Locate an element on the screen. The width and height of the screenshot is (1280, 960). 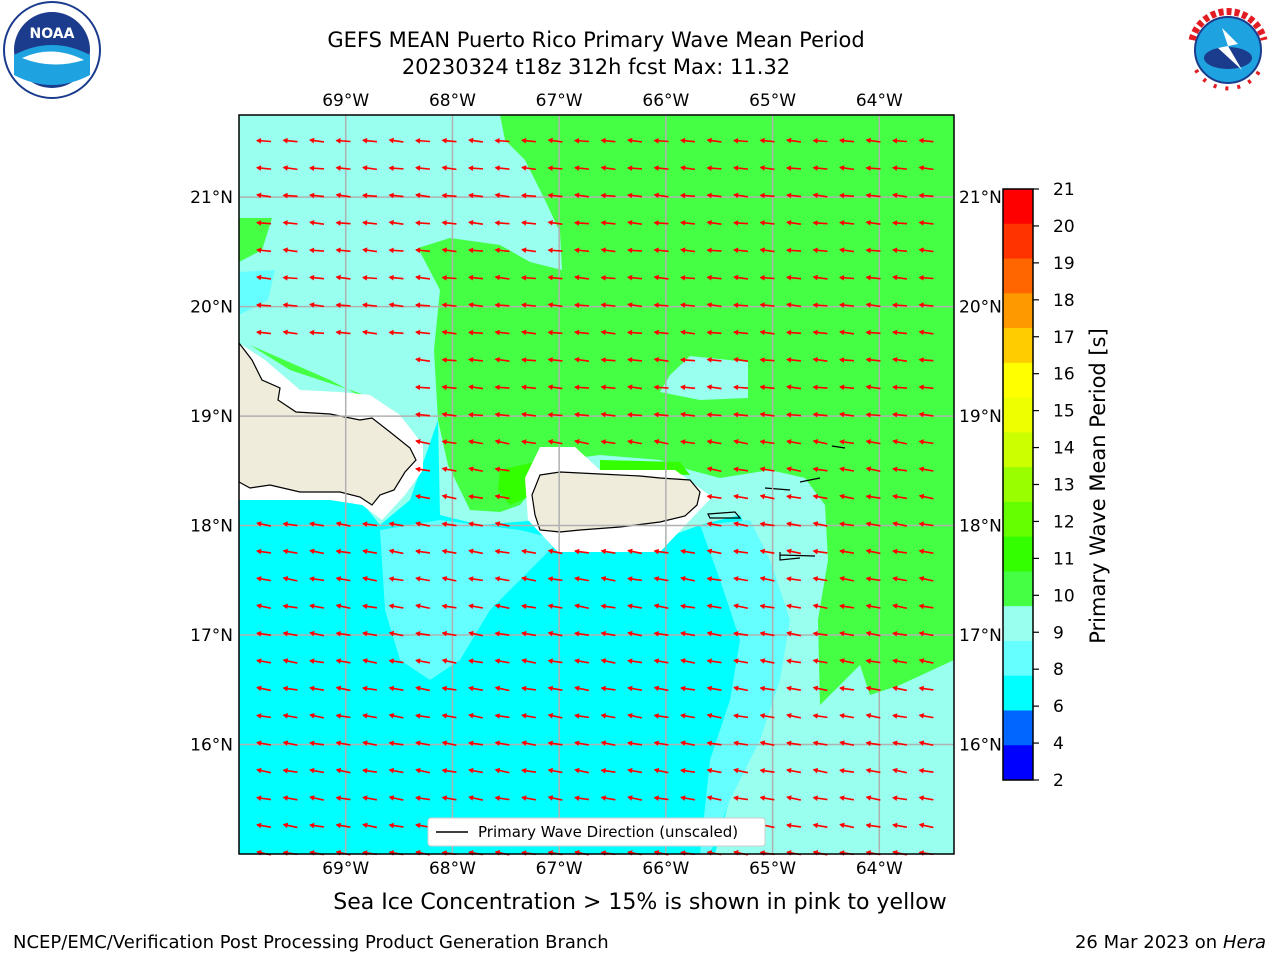
lat-tick-label-left: 16°N is located at coordinates (211, 746).